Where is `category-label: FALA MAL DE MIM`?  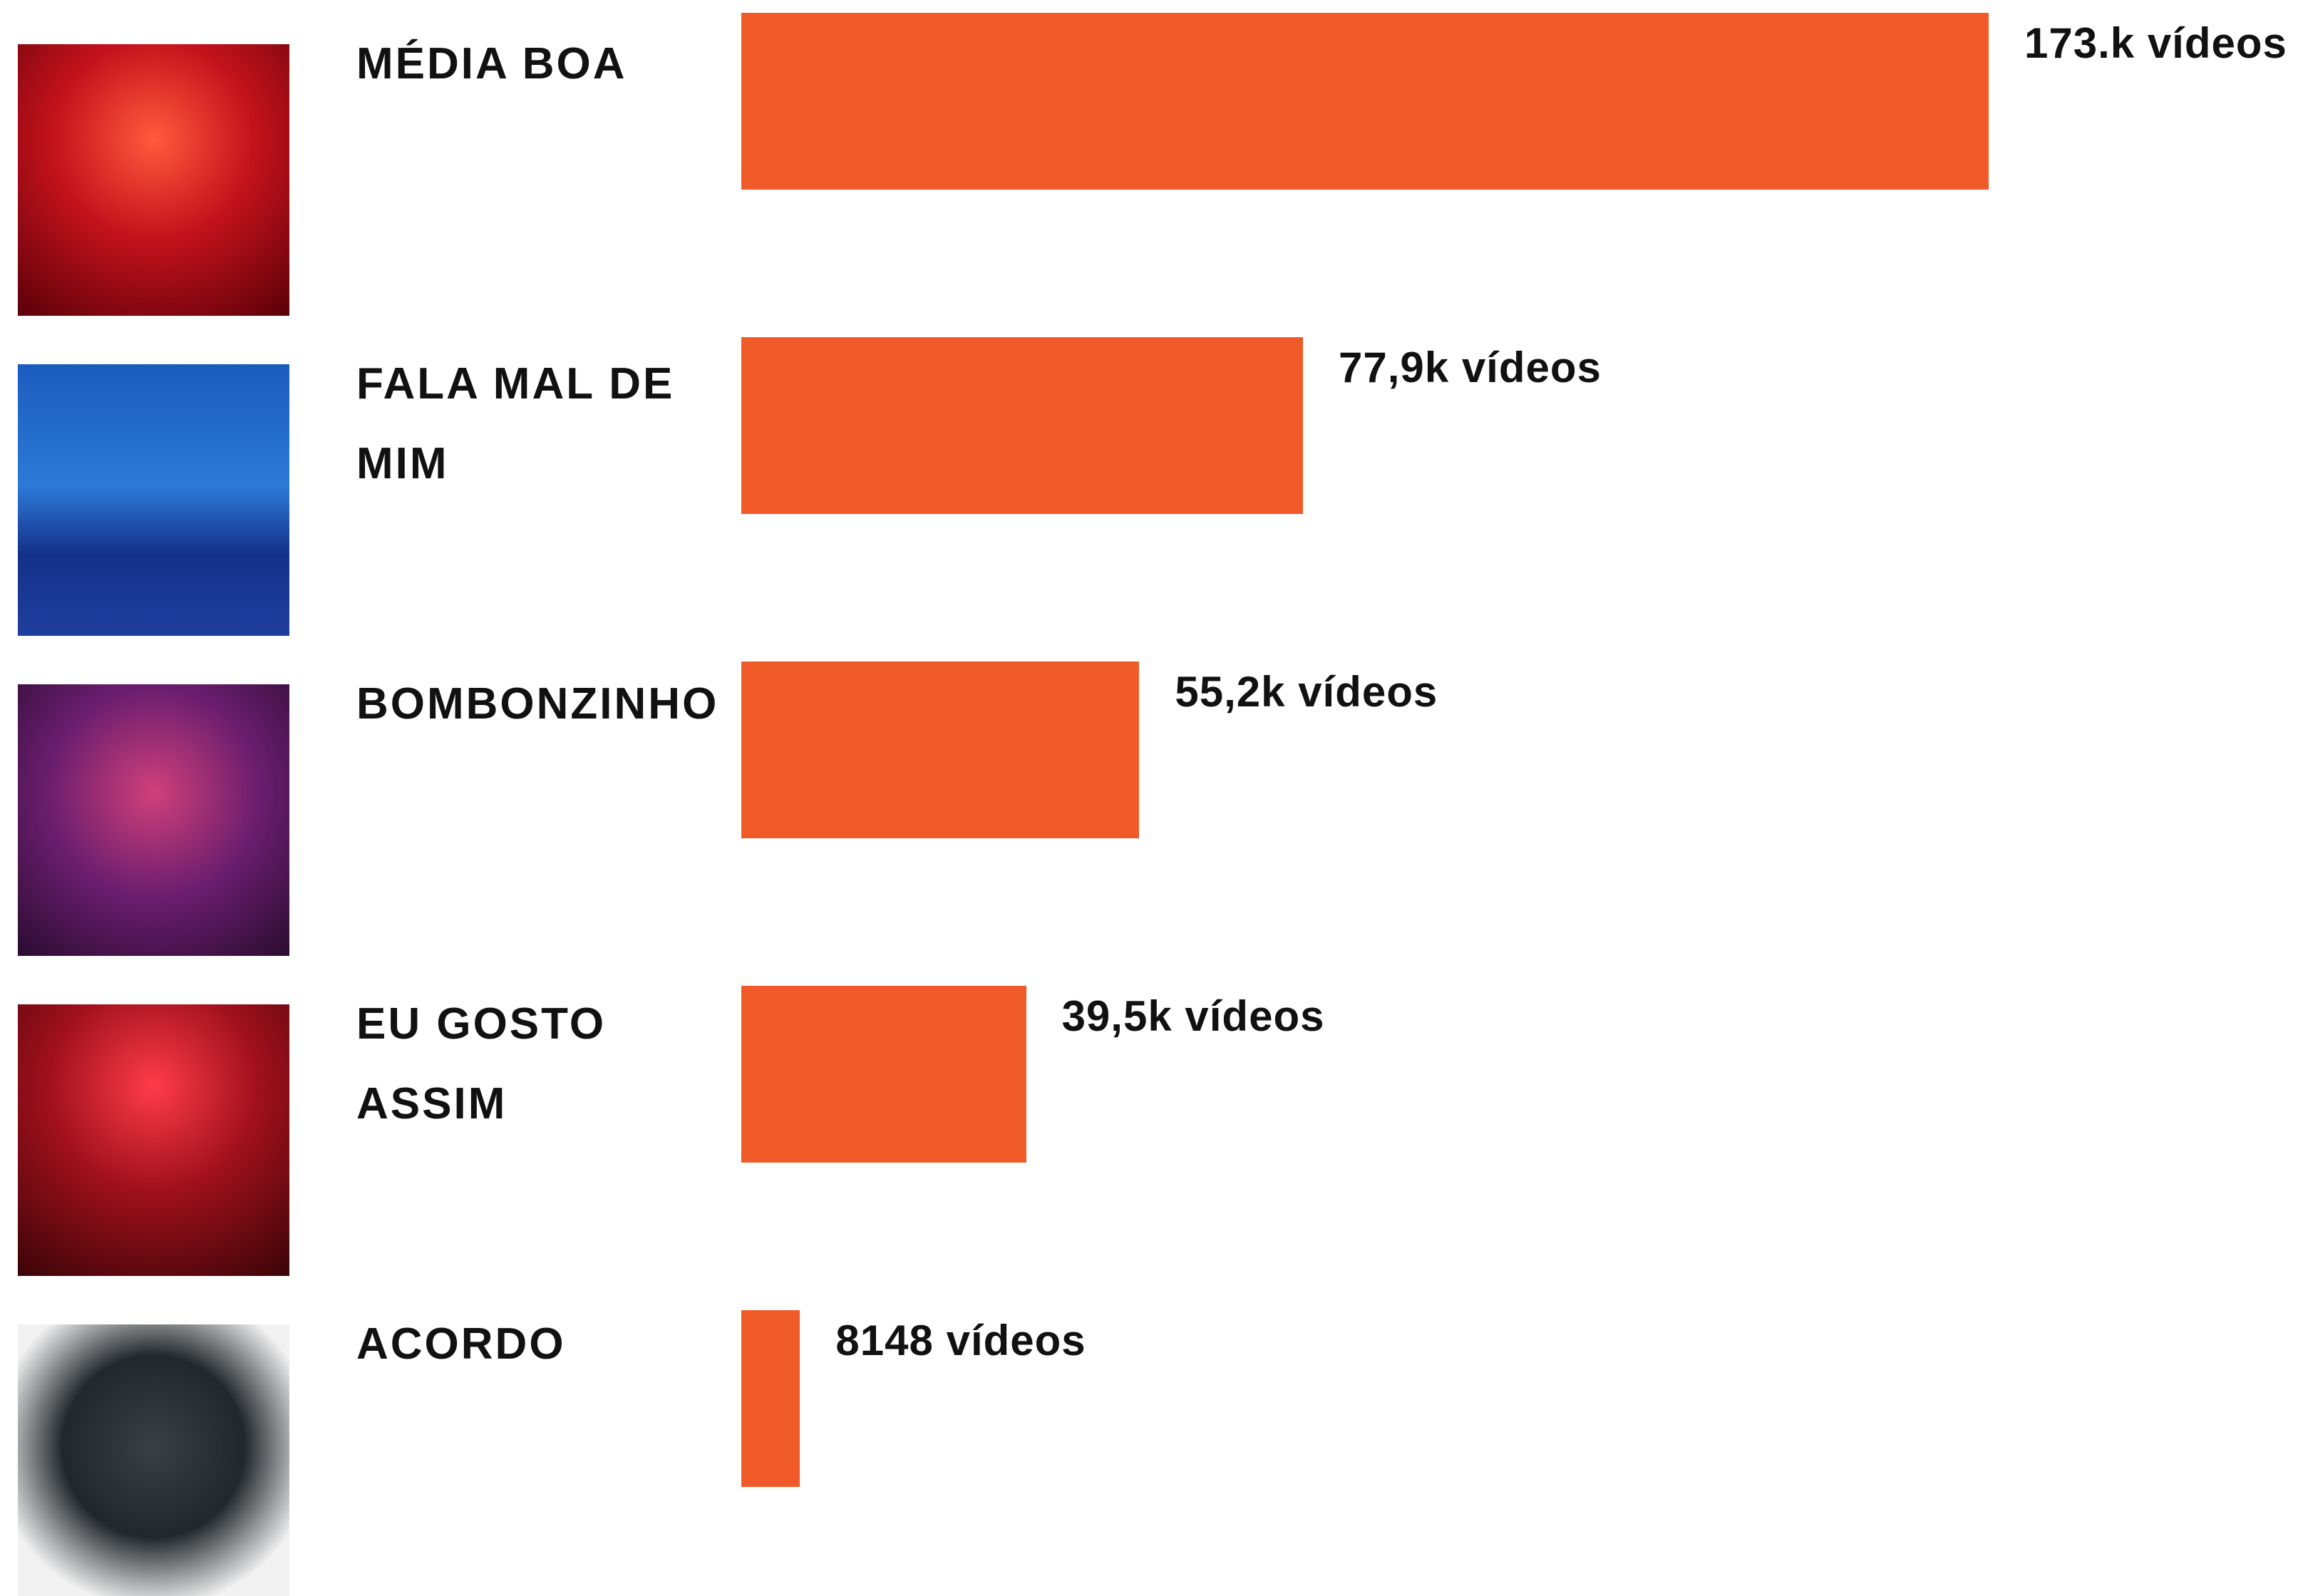 category-label: FALA MAL DE MIM is located at coordinates (515, 423).